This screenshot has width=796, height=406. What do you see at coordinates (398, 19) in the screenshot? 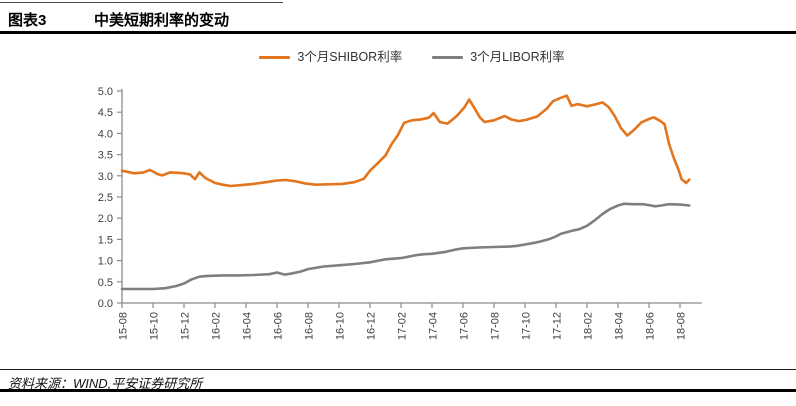
I see `figure-header: 图表3 中美短期利率的变动` at bounding box center [398, 19].